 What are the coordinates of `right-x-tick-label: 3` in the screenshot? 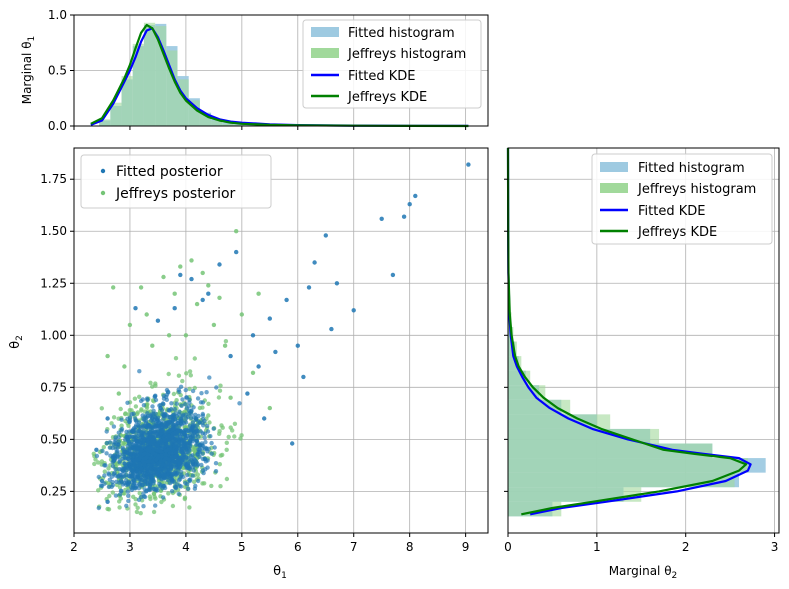 It's located at (775, 547).